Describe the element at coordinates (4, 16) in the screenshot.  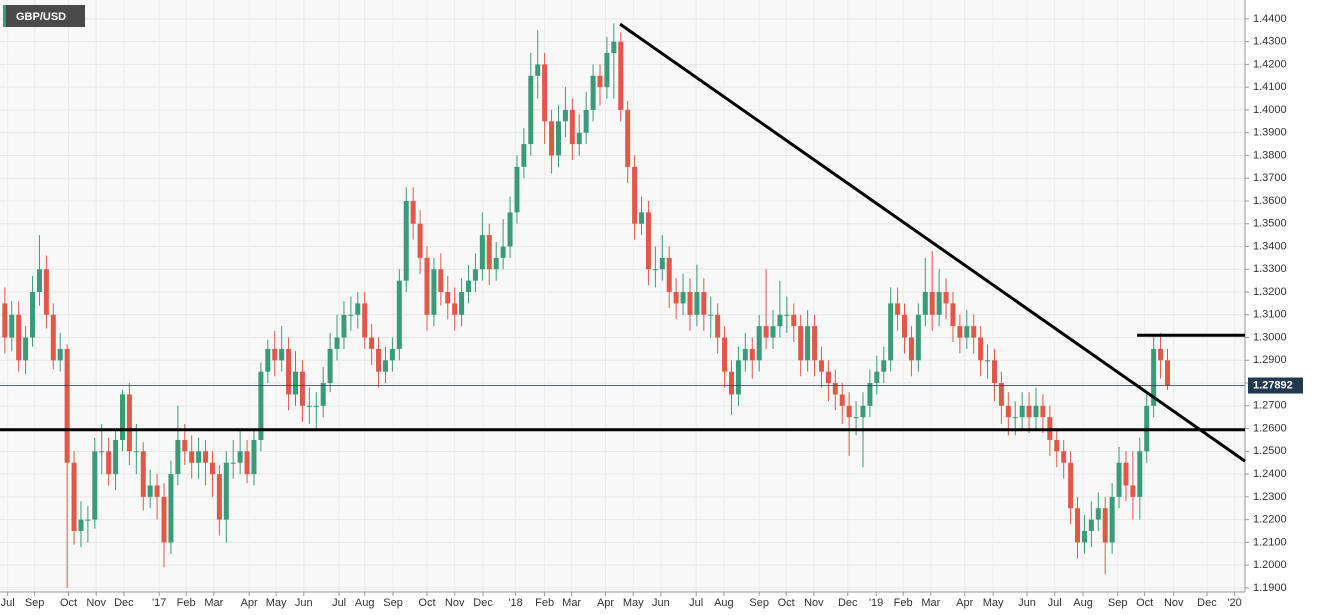
I see `title-accent` at that location.